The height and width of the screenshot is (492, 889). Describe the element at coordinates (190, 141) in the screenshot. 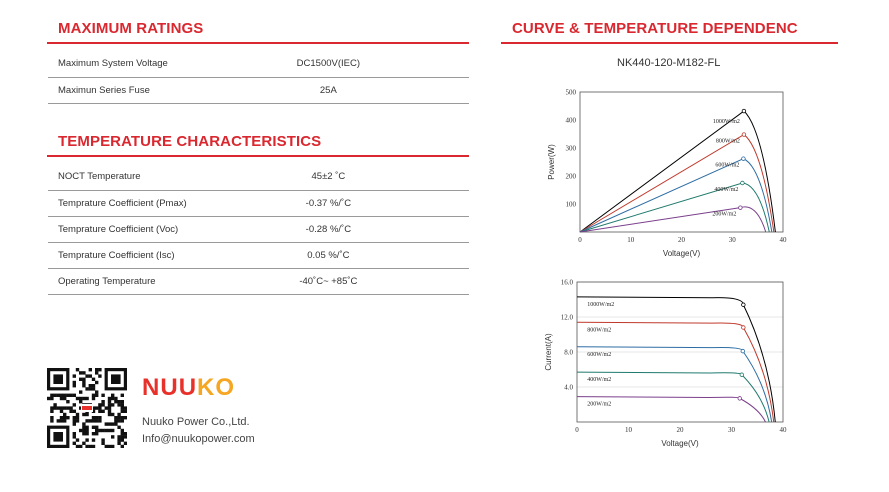

I see `temp-char-title: TEMPERATURE CHARACTERISTICS` at that location.